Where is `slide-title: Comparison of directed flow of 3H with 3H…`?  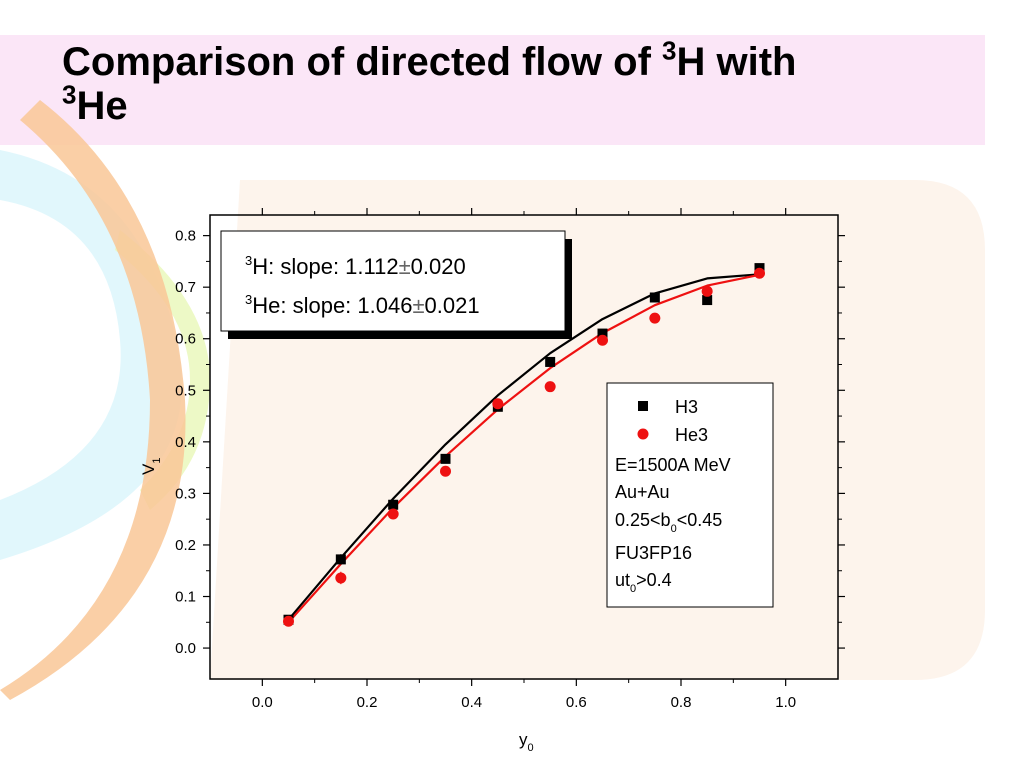 slide-title: Comparison of directed flow of 3H with 3H… is located at coordinates (512, 82).